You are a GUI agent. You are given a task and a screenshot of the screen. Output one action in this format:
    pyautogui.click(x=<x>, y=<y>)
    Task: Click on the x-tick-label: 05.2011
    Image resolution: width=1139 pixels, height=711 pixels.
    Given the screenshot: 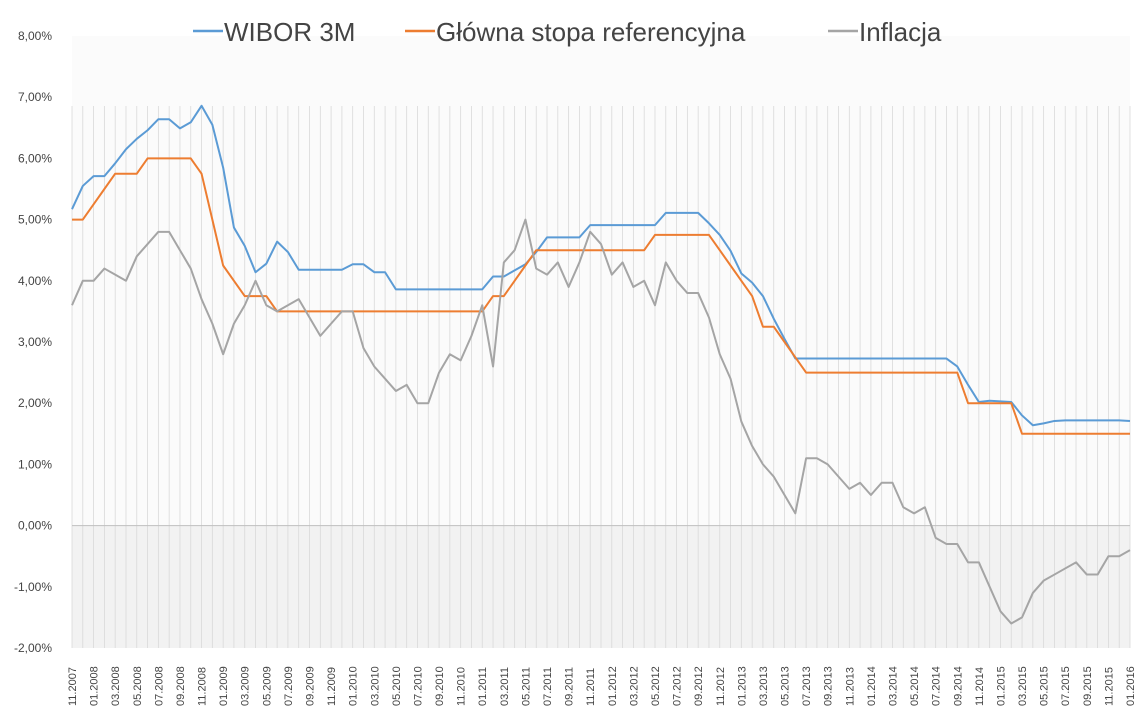 What is the action you would take?
    pyautogui.click(x=526, y=686)
    